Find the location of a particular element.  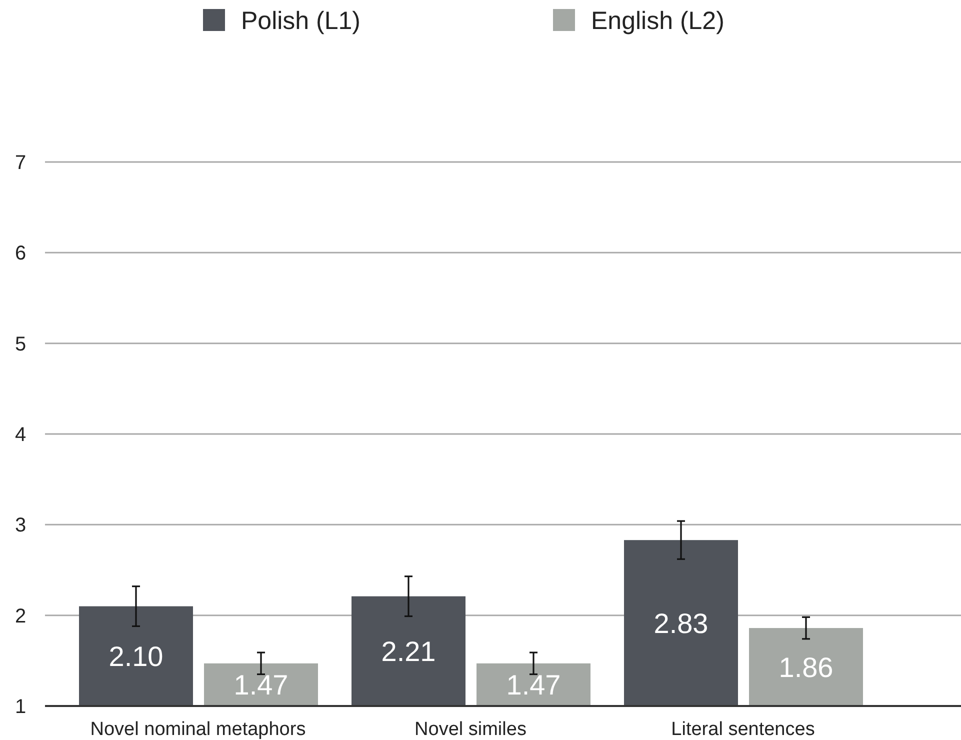

data-label: 2.83 is located at coordinates (681, 624).